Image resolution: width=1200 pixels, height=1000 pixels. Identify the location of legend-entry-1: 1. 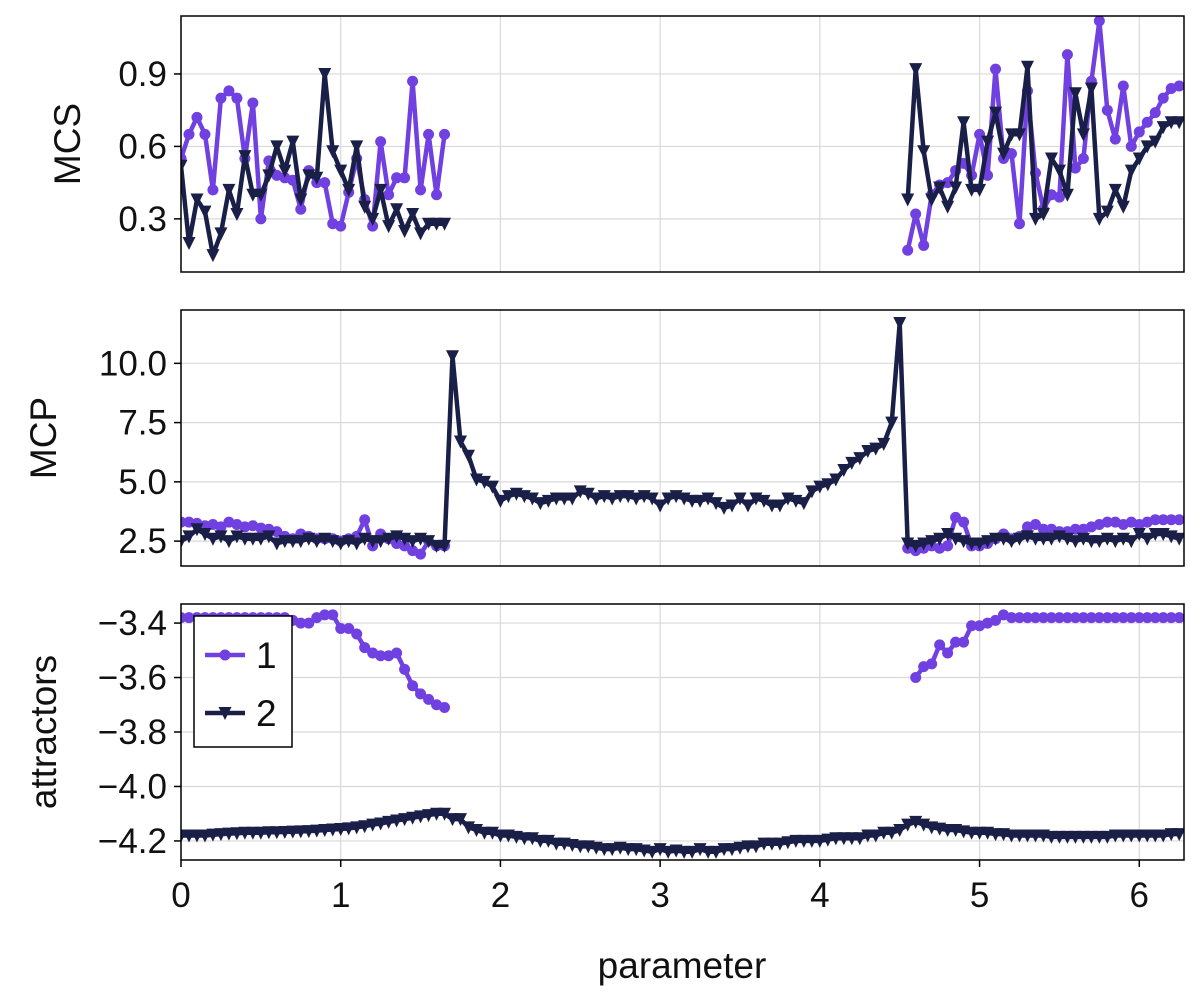
(241, 655).